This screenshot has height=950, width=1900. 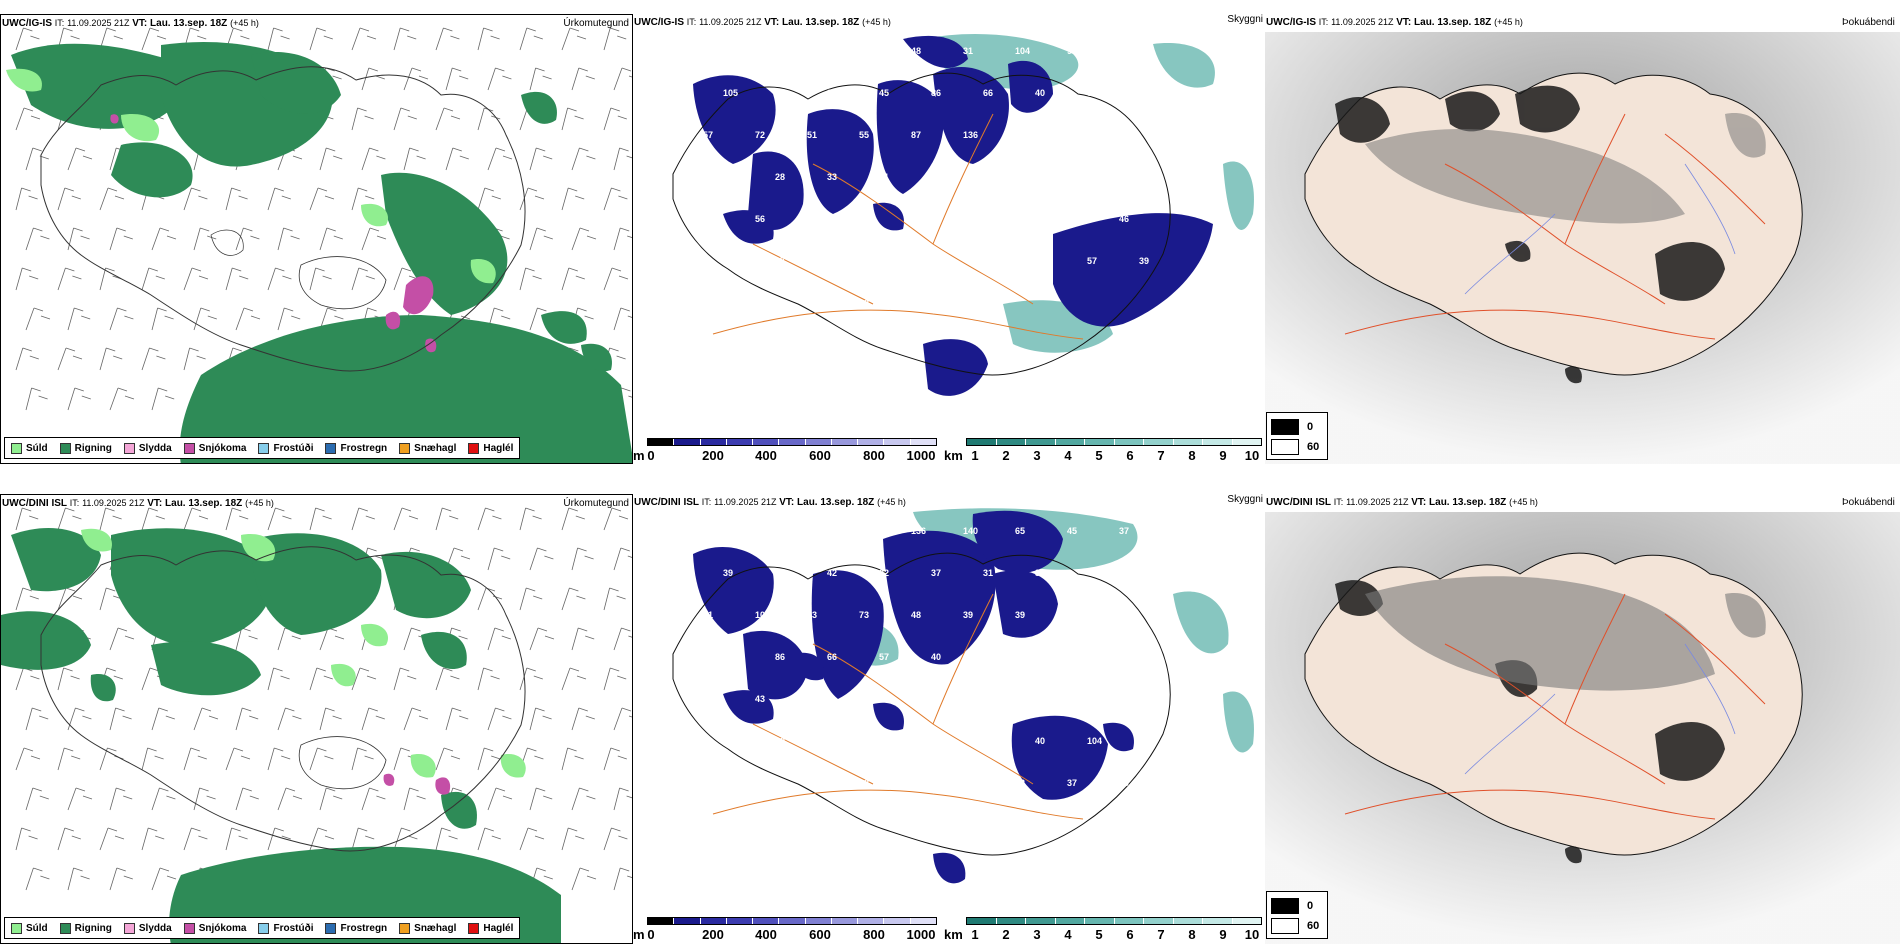 What do you see at coordinates (832, 261) in the screenshot?
I see `cloud-base-label: 37` at bounding box center [832, 261].